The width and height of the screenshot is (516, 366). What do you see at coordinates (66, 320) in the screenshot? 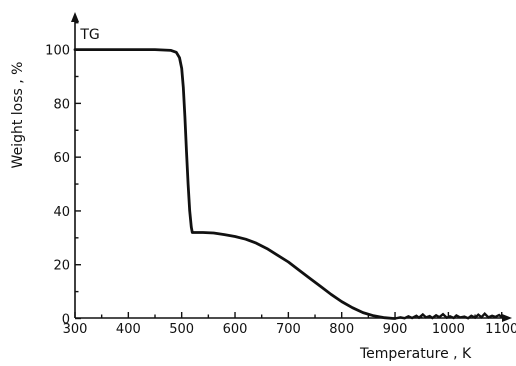
I see `y-tick-label: 0` at bounding box center [66, 320].